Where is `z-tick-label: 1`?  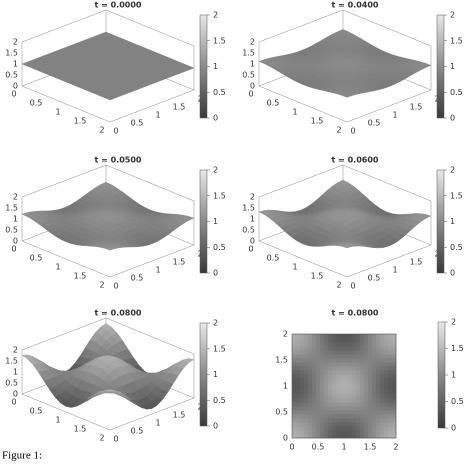
z-tick-label: 1 is located at coordinates (15, 372).